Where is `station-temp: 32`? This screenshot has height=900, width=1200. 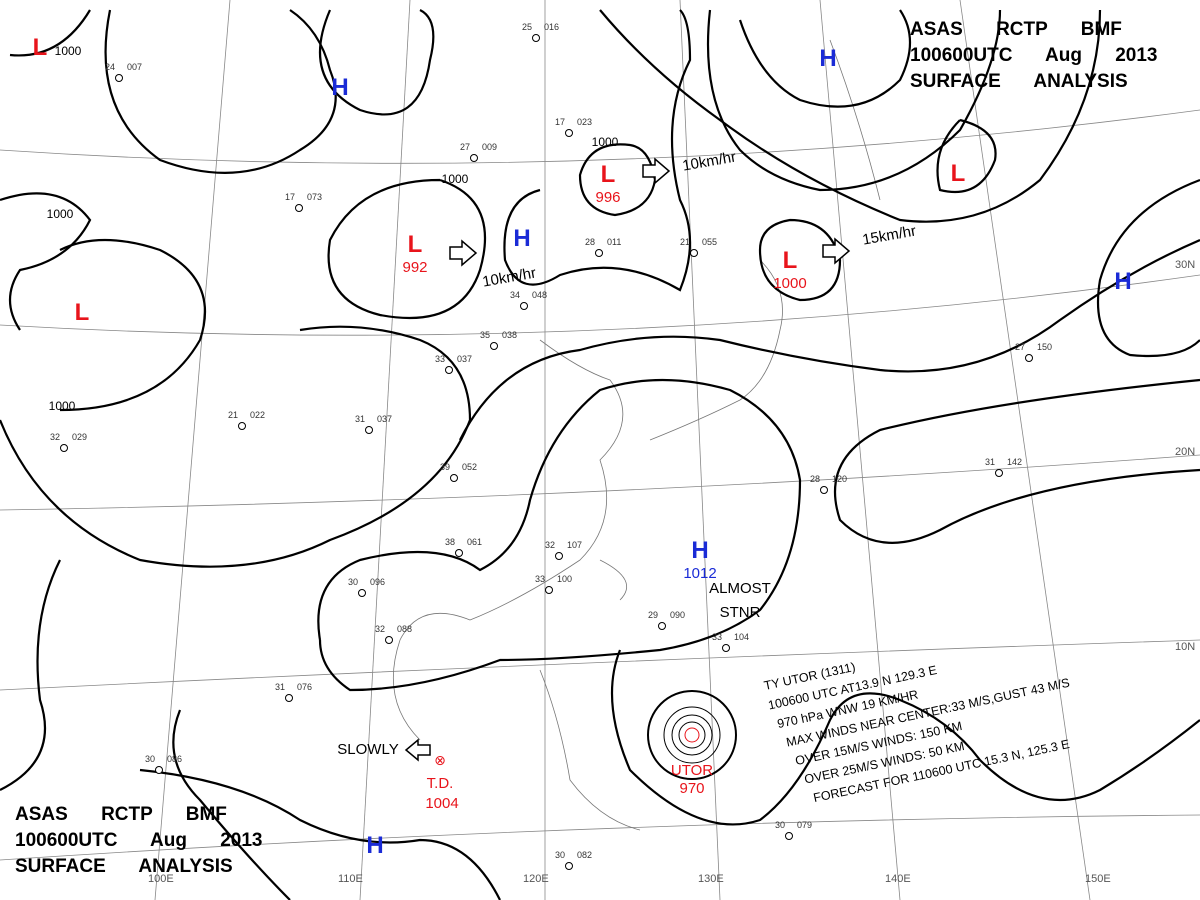
station-temp: 32 is located at coordinates (550, 545).